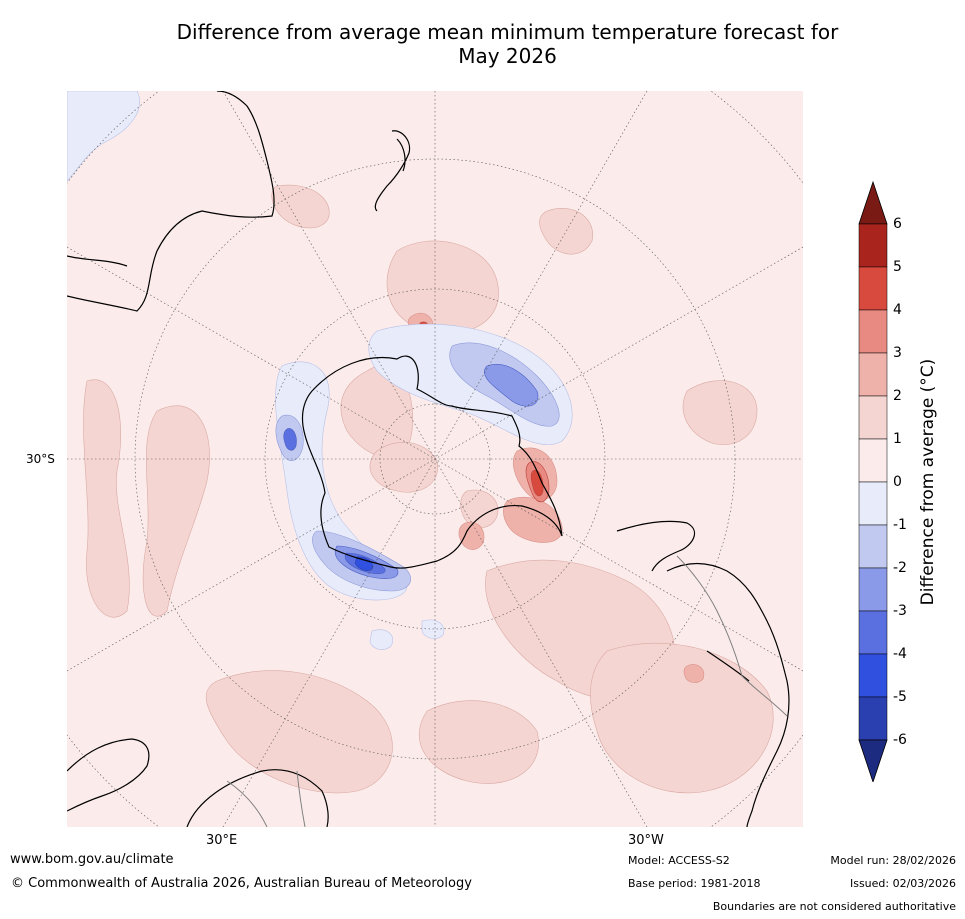 This screenshot has width=965, height=919. What do you see at coordinates (900, 740) in the screenshot?
I see `colorbar-tick-label: -6` at bounding box center [900, 740].